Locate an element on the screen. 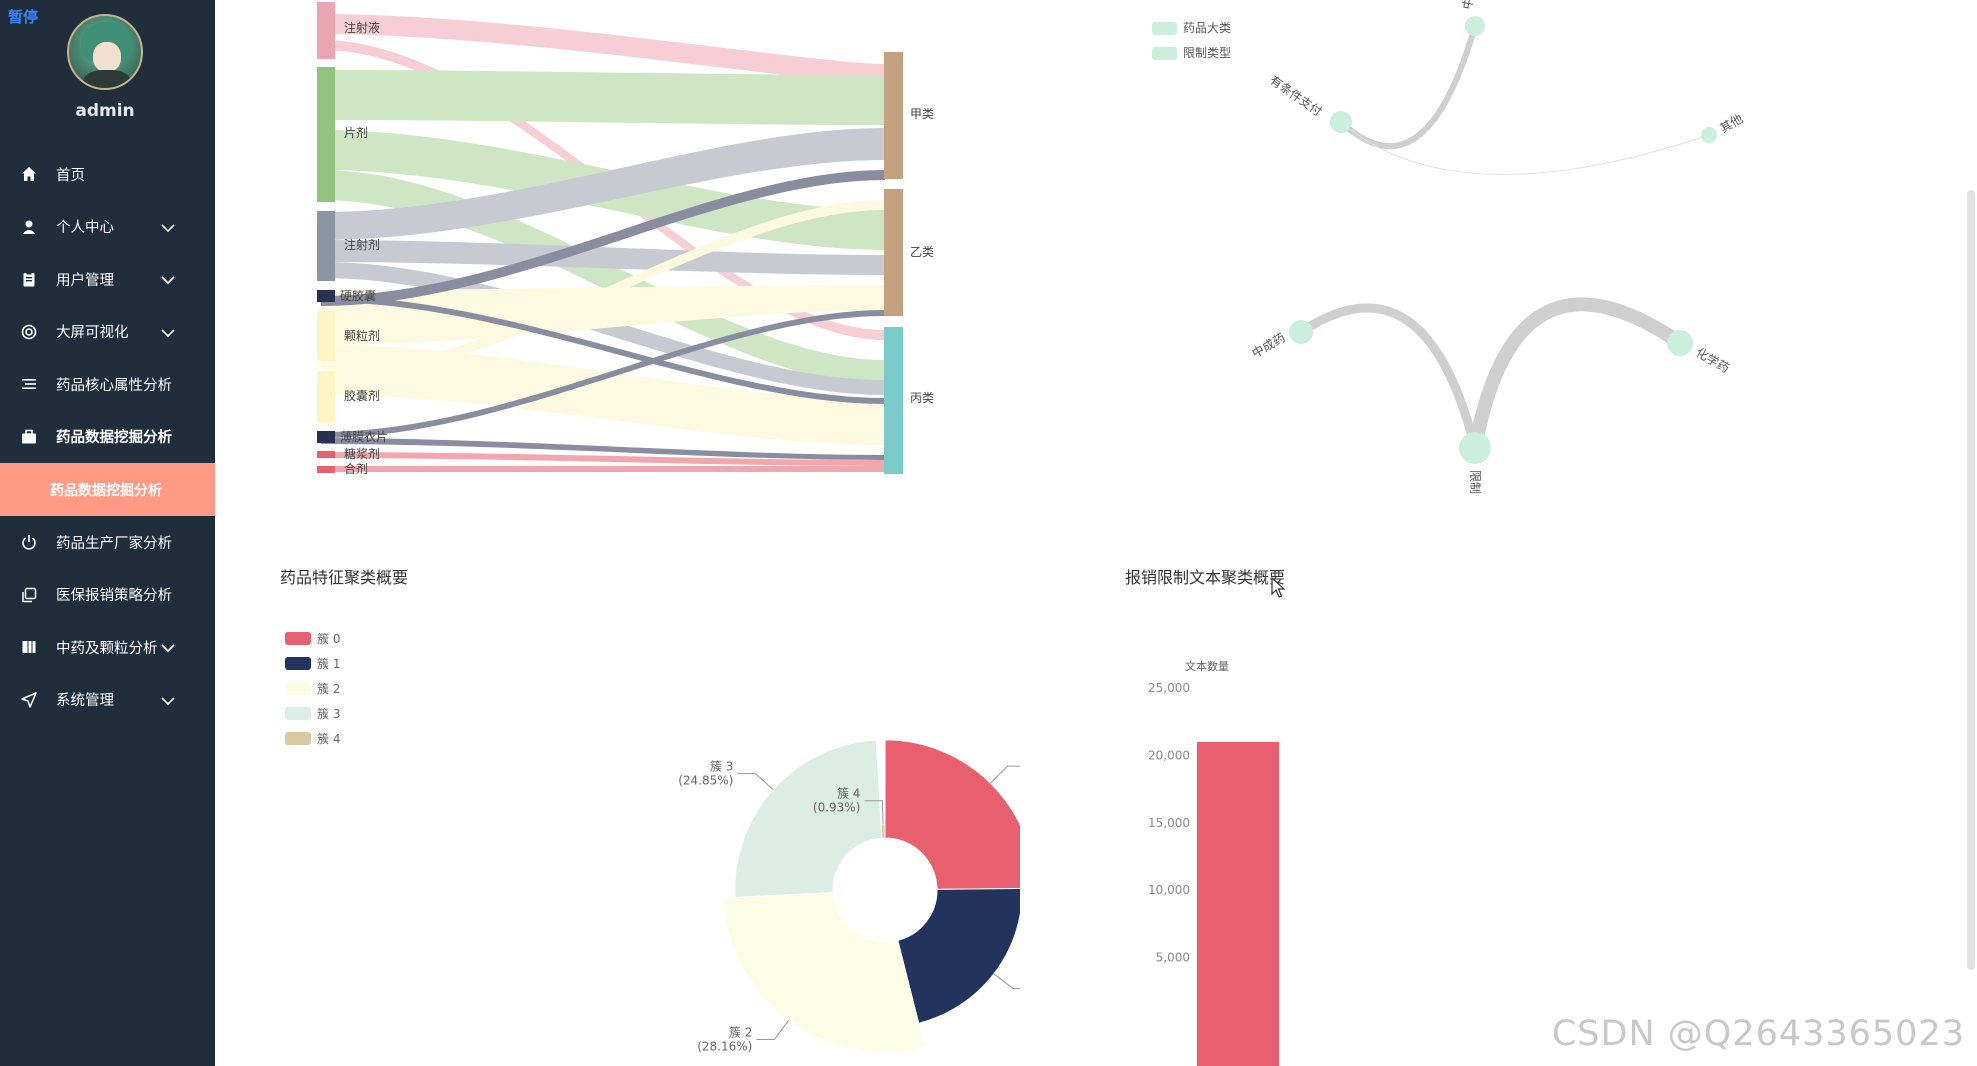 The height and width of the screenshot is (1066, 1977). sidebar-item-bigscreen: 大屏可视化 is located at coordinates (107, 332).